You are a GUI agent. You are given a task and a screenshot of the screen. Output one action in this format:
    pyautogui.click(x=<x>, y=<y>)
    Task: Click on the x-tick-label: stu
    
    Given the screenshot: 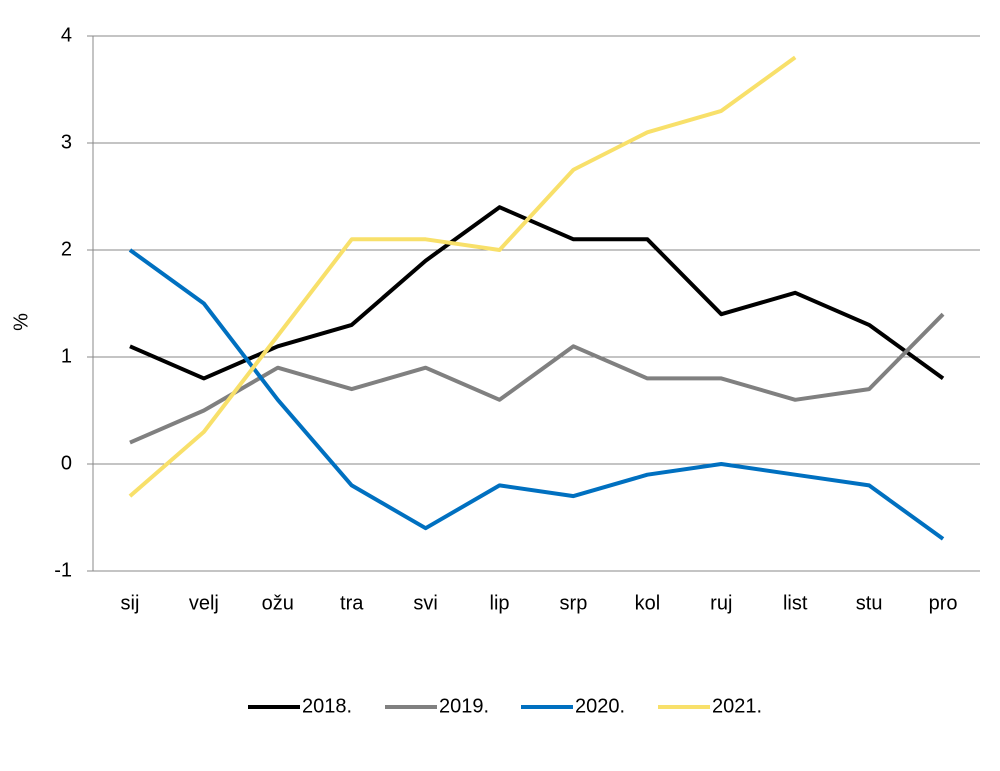 What is the action you would take?
    pyautogui.click(x=869, y=603)
    